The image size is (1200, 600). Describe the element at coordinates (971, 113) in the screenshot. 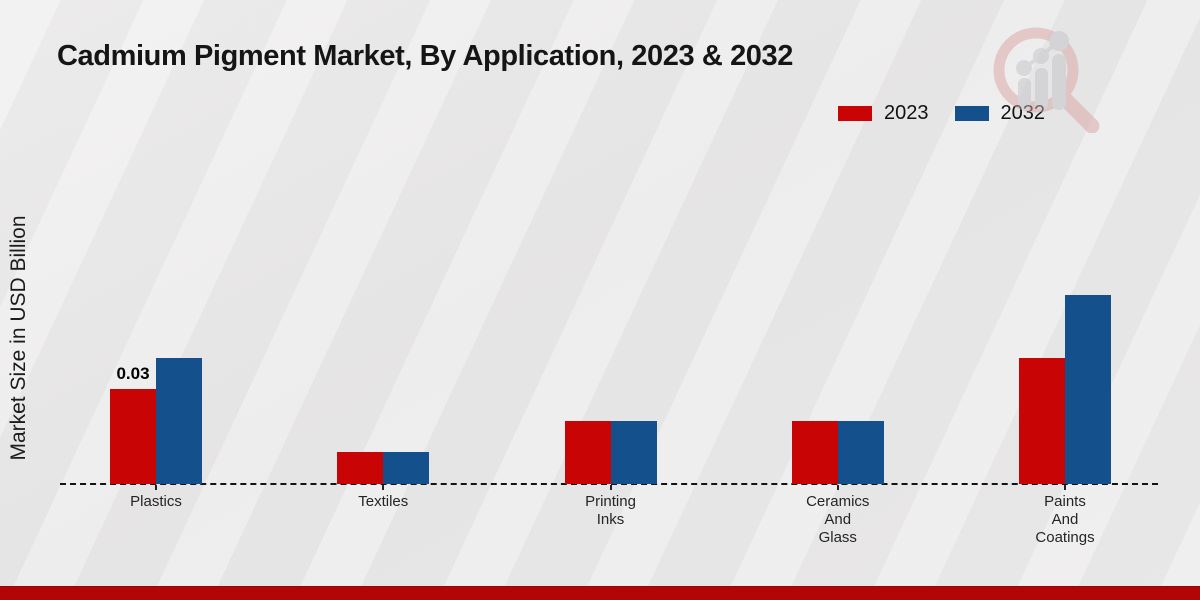

I see `legend-swatch-2032-icon` at that location.